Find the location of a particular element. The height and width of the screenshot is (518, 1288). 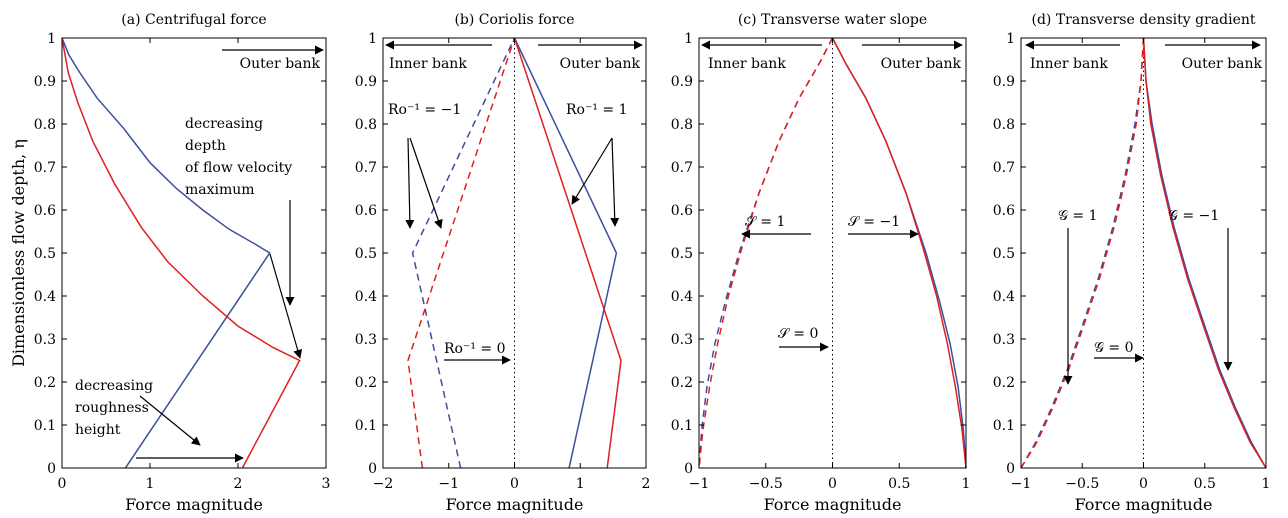

annotation-label: 𝒮 = 1 is located at coordinates (765, 222).